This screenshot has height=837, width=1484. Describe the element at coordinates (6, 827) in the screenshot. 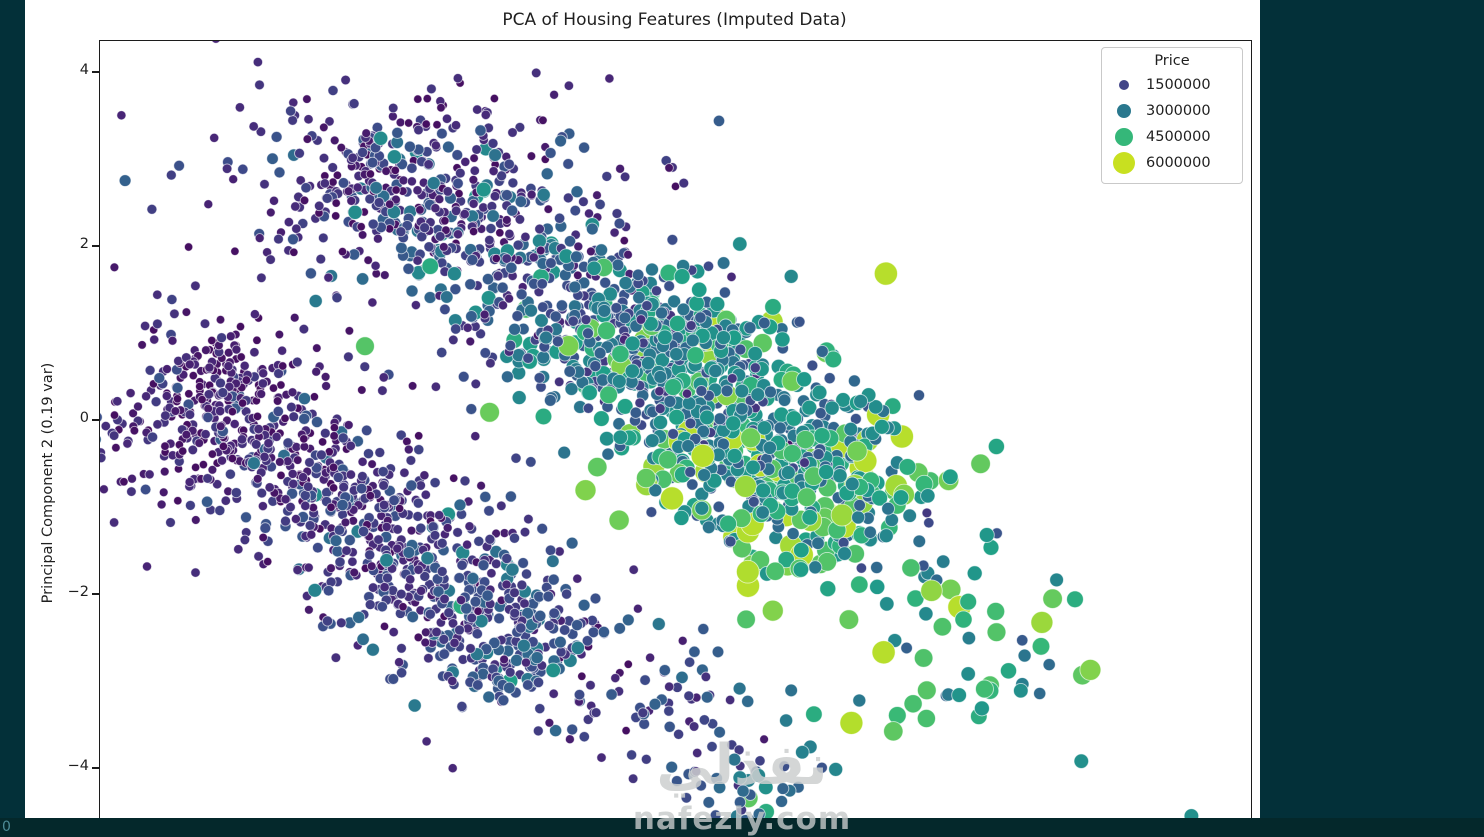

I see `corner-label: 0` at that location.